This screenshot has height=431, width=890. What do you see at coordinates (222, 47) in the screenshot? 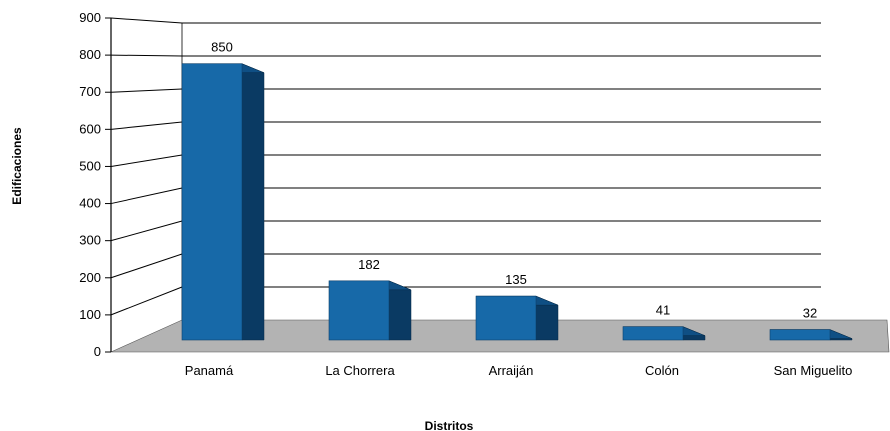
I see `data-label: 850` at bounding box center [222, 47].